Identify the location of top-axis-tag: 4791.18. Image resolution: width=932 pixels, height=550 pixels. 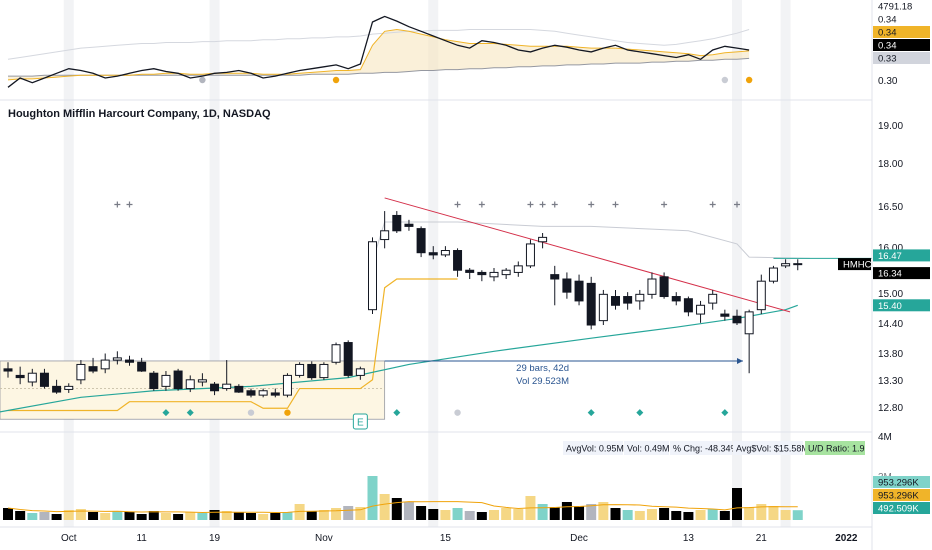
(895, 7).